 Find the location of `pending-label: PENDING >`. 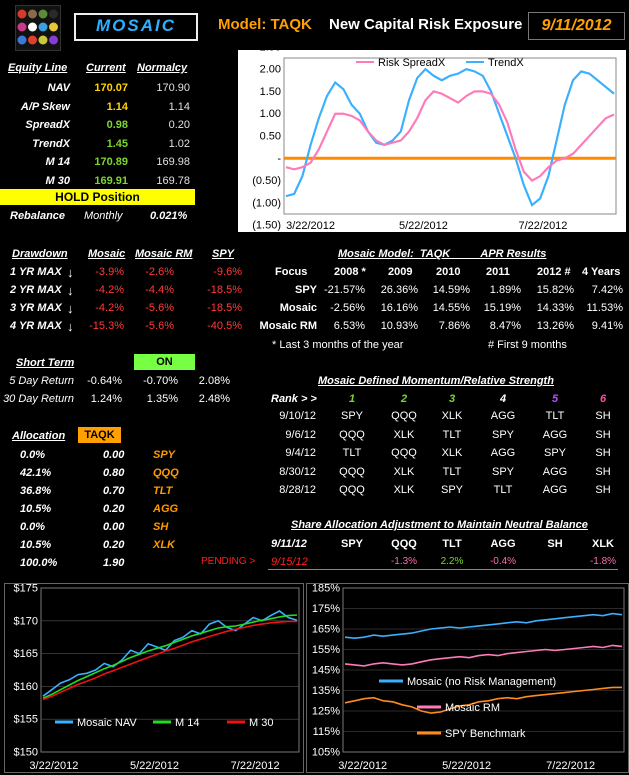

pending-label: PENDING > is located at coordinates (228, 561).